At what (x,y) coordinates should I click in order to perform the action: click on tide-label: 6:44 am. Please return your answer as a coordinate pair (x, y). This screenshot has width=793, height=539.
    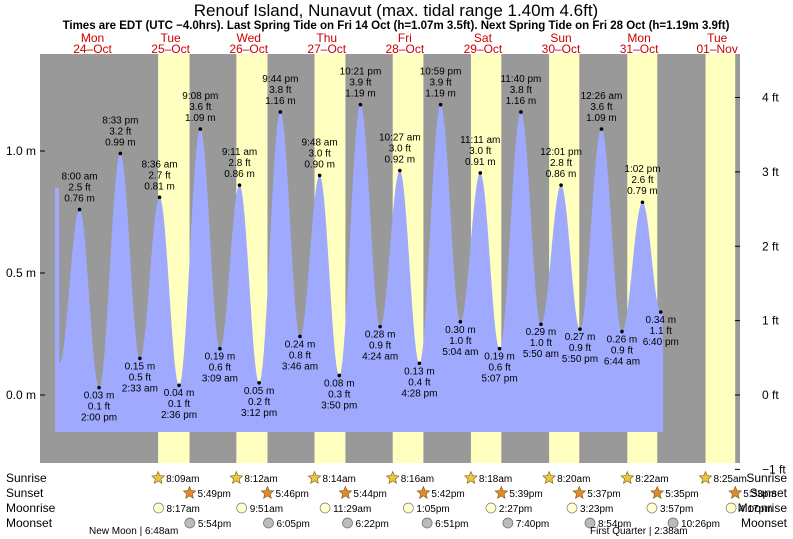
    Looking at the image, I should click on (622, 362).